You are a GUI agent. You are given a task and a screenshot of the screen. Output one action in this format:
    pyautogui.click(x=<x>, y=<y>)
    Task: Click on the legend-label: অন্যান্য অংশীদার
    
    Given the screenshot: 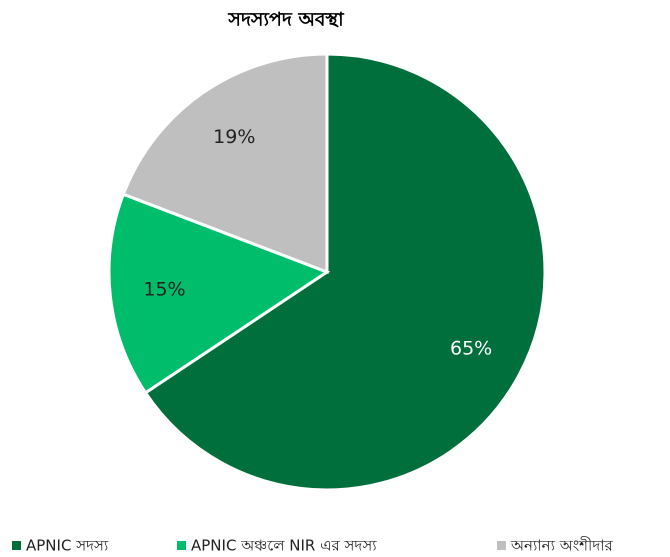 What is the action you would take?
    pyautogui.click(x=562, y=546)
    